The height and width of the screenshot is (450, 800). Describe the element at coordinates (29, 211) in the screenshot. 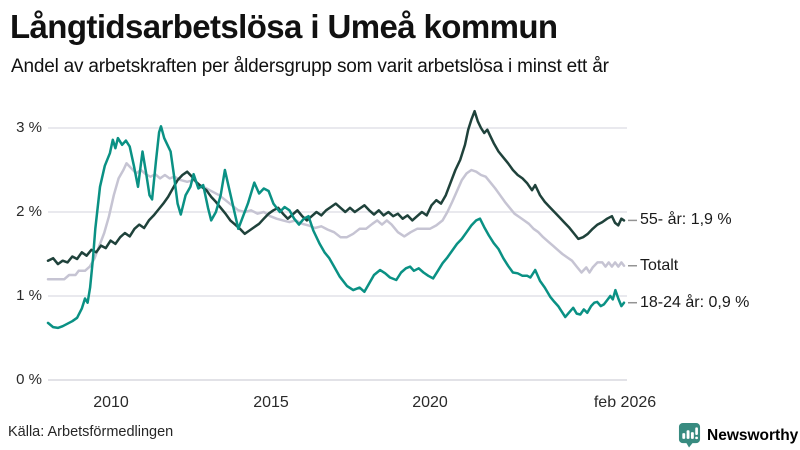

I see `y-tick-2: 2 %` at that location.